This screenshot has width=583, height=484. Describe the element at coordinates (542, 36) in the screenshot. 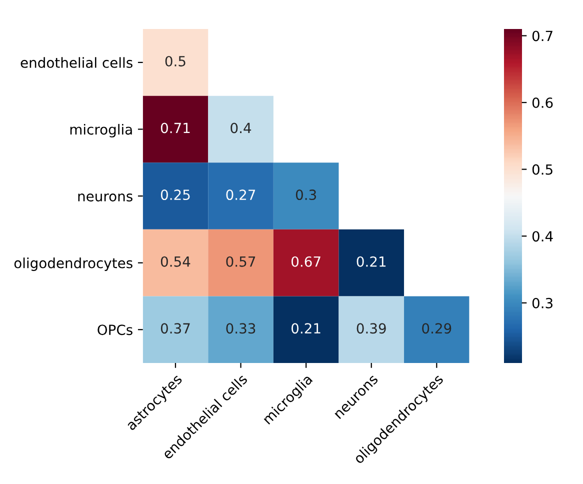

I see `color-bar-label: 0.7` at that location.